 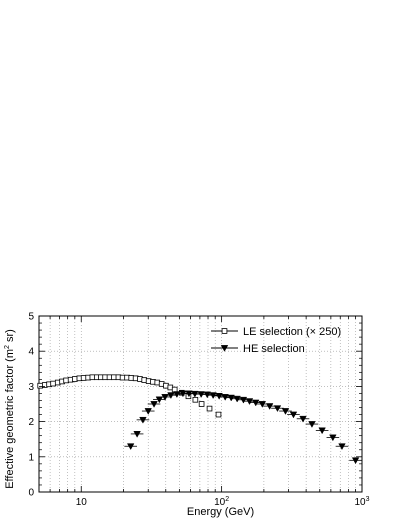 What do you see at coordinates (220, 512) in the screenshot?
I see `x-axis-label: Energy (GeV)` at bounding box center [220, 512].